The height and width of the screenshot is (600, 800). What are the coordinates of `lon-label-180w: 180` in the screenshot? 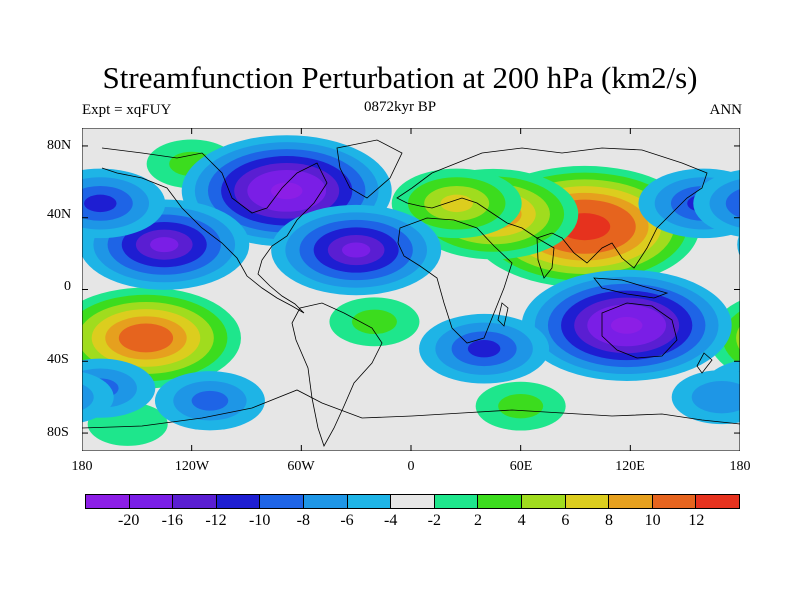 It's located at (82, 466).